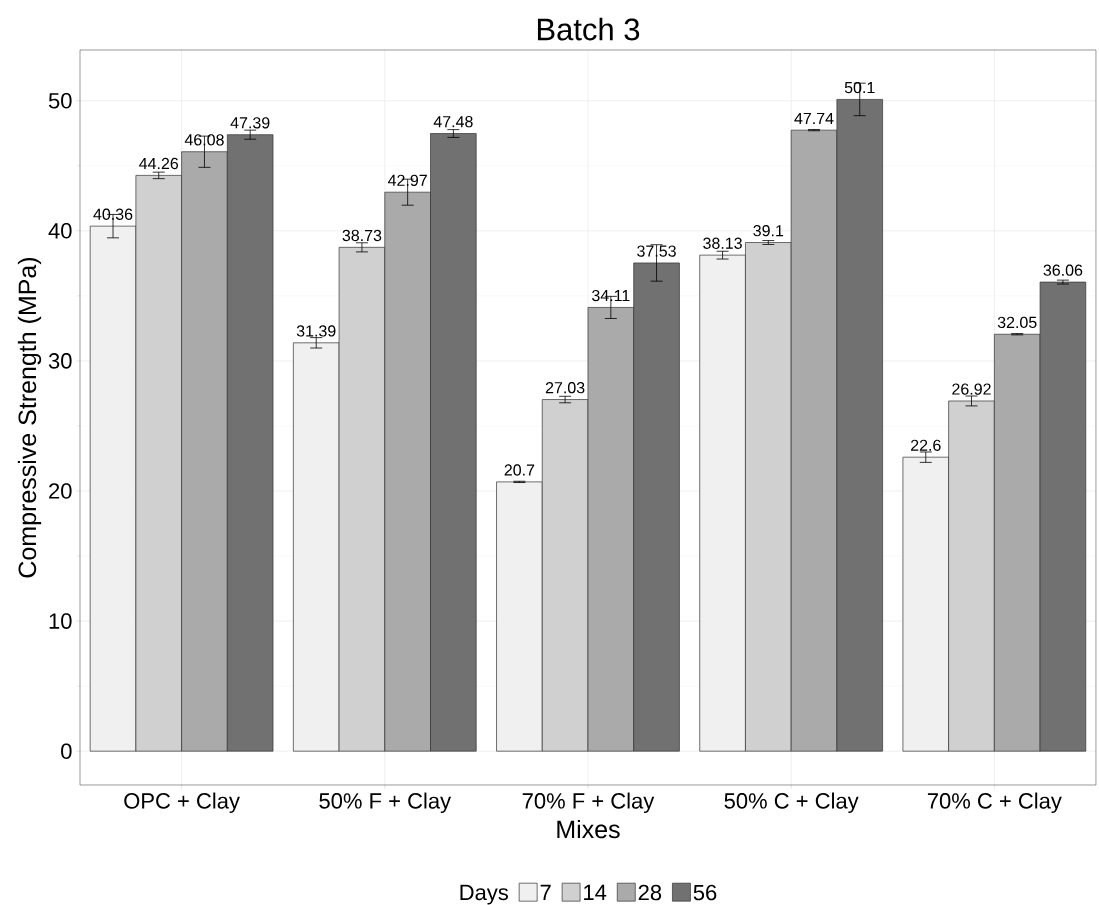 The width and height of the screenshot is (1099, 905). Describe the element at coordinates (362, 235) in the screenshot. I see `data-label: 38.73` at that location.